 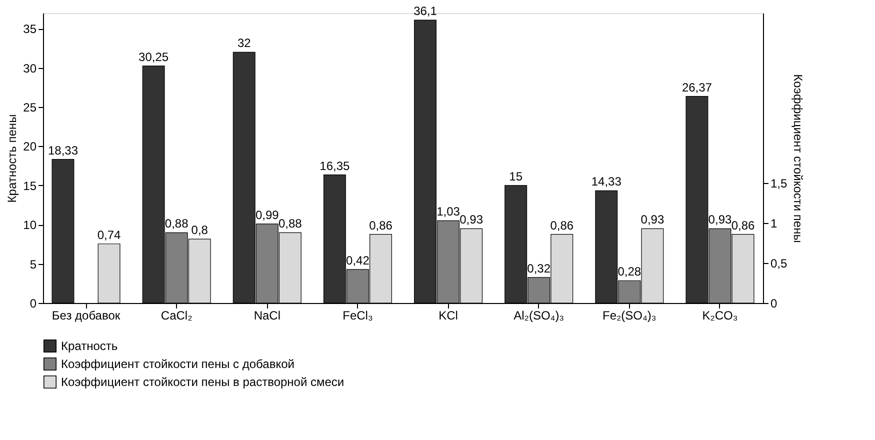 What do you see at coordinates (33, 264) in the screenshot?
I see `y-tick-label: 5` at bounding box center [33, 264].